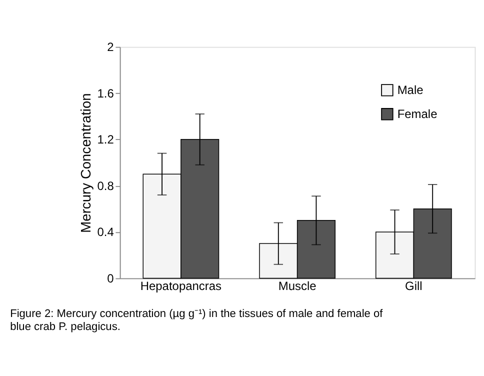 The height and width of the screenshot is (376, 484). I want to click on x-tick-label: Muscle, so click(297, 285).